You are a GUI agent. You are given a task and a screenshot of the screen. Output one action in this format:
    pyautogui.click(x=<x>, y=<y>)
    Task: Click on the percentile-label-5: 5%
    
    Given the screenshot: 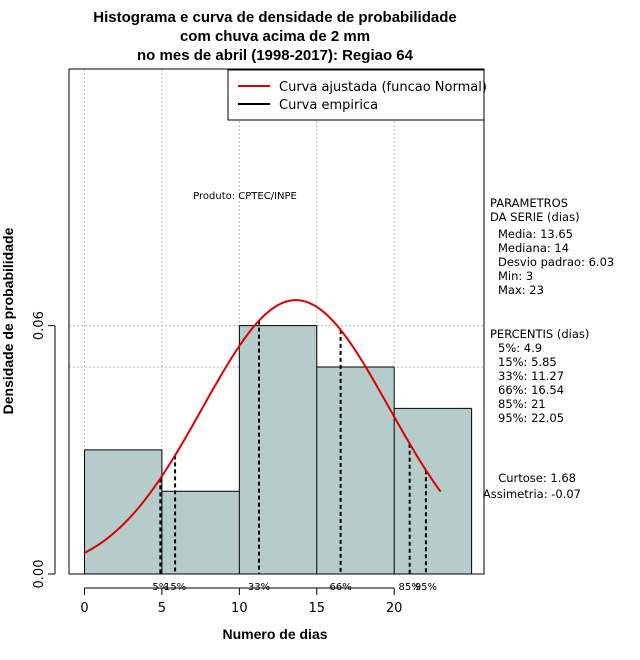 What is the action you would take?
    pyautogui.click(x=160, y=587)
    